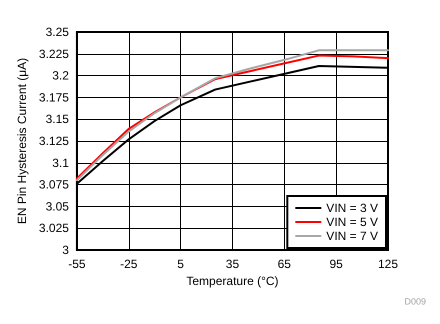 Image resolution: width=440 pixels, height=324 pixels. Describe the element at coordinates (54, 228) in the screenshot. I see `y-tick-label: 3.025` at that location.